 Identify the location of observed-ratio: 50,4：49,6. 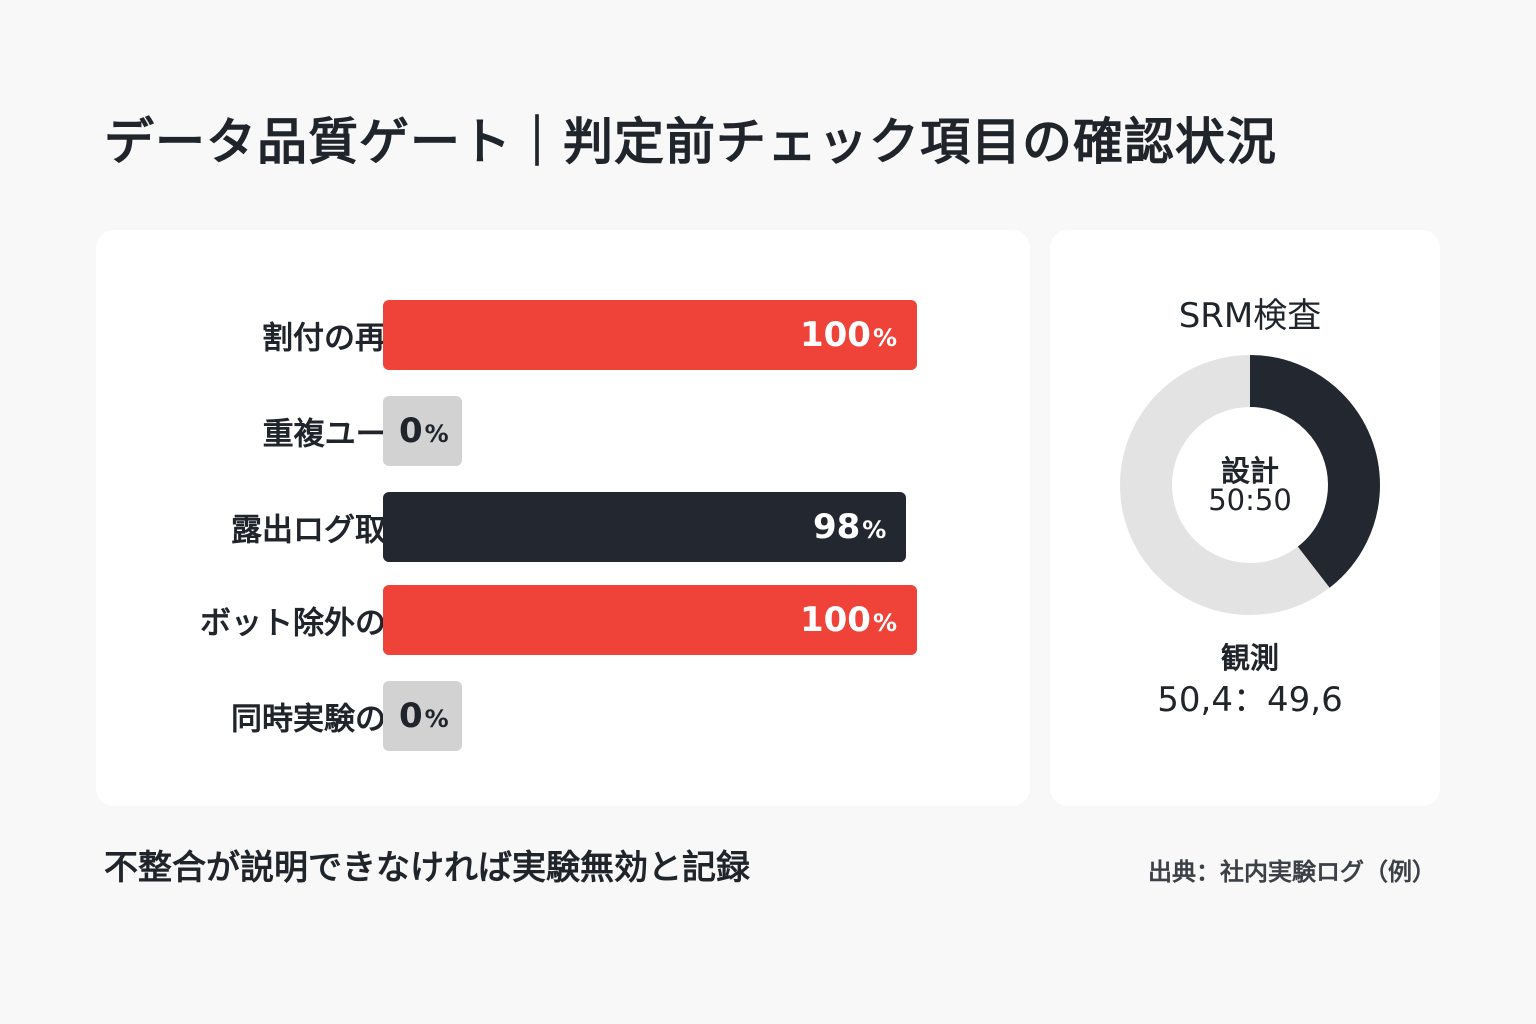
(1250, 700).